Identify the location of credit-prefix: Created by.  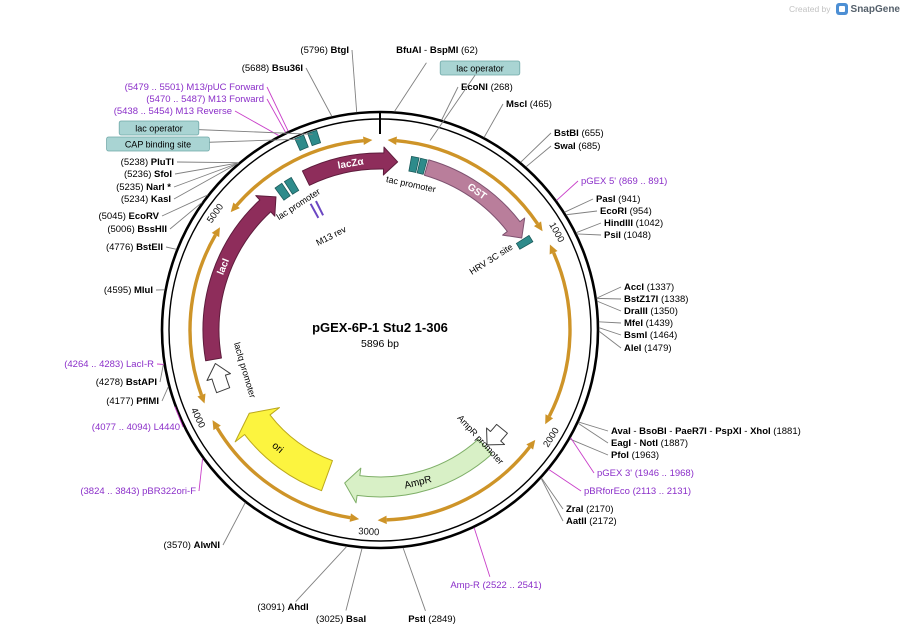
(809, 9).